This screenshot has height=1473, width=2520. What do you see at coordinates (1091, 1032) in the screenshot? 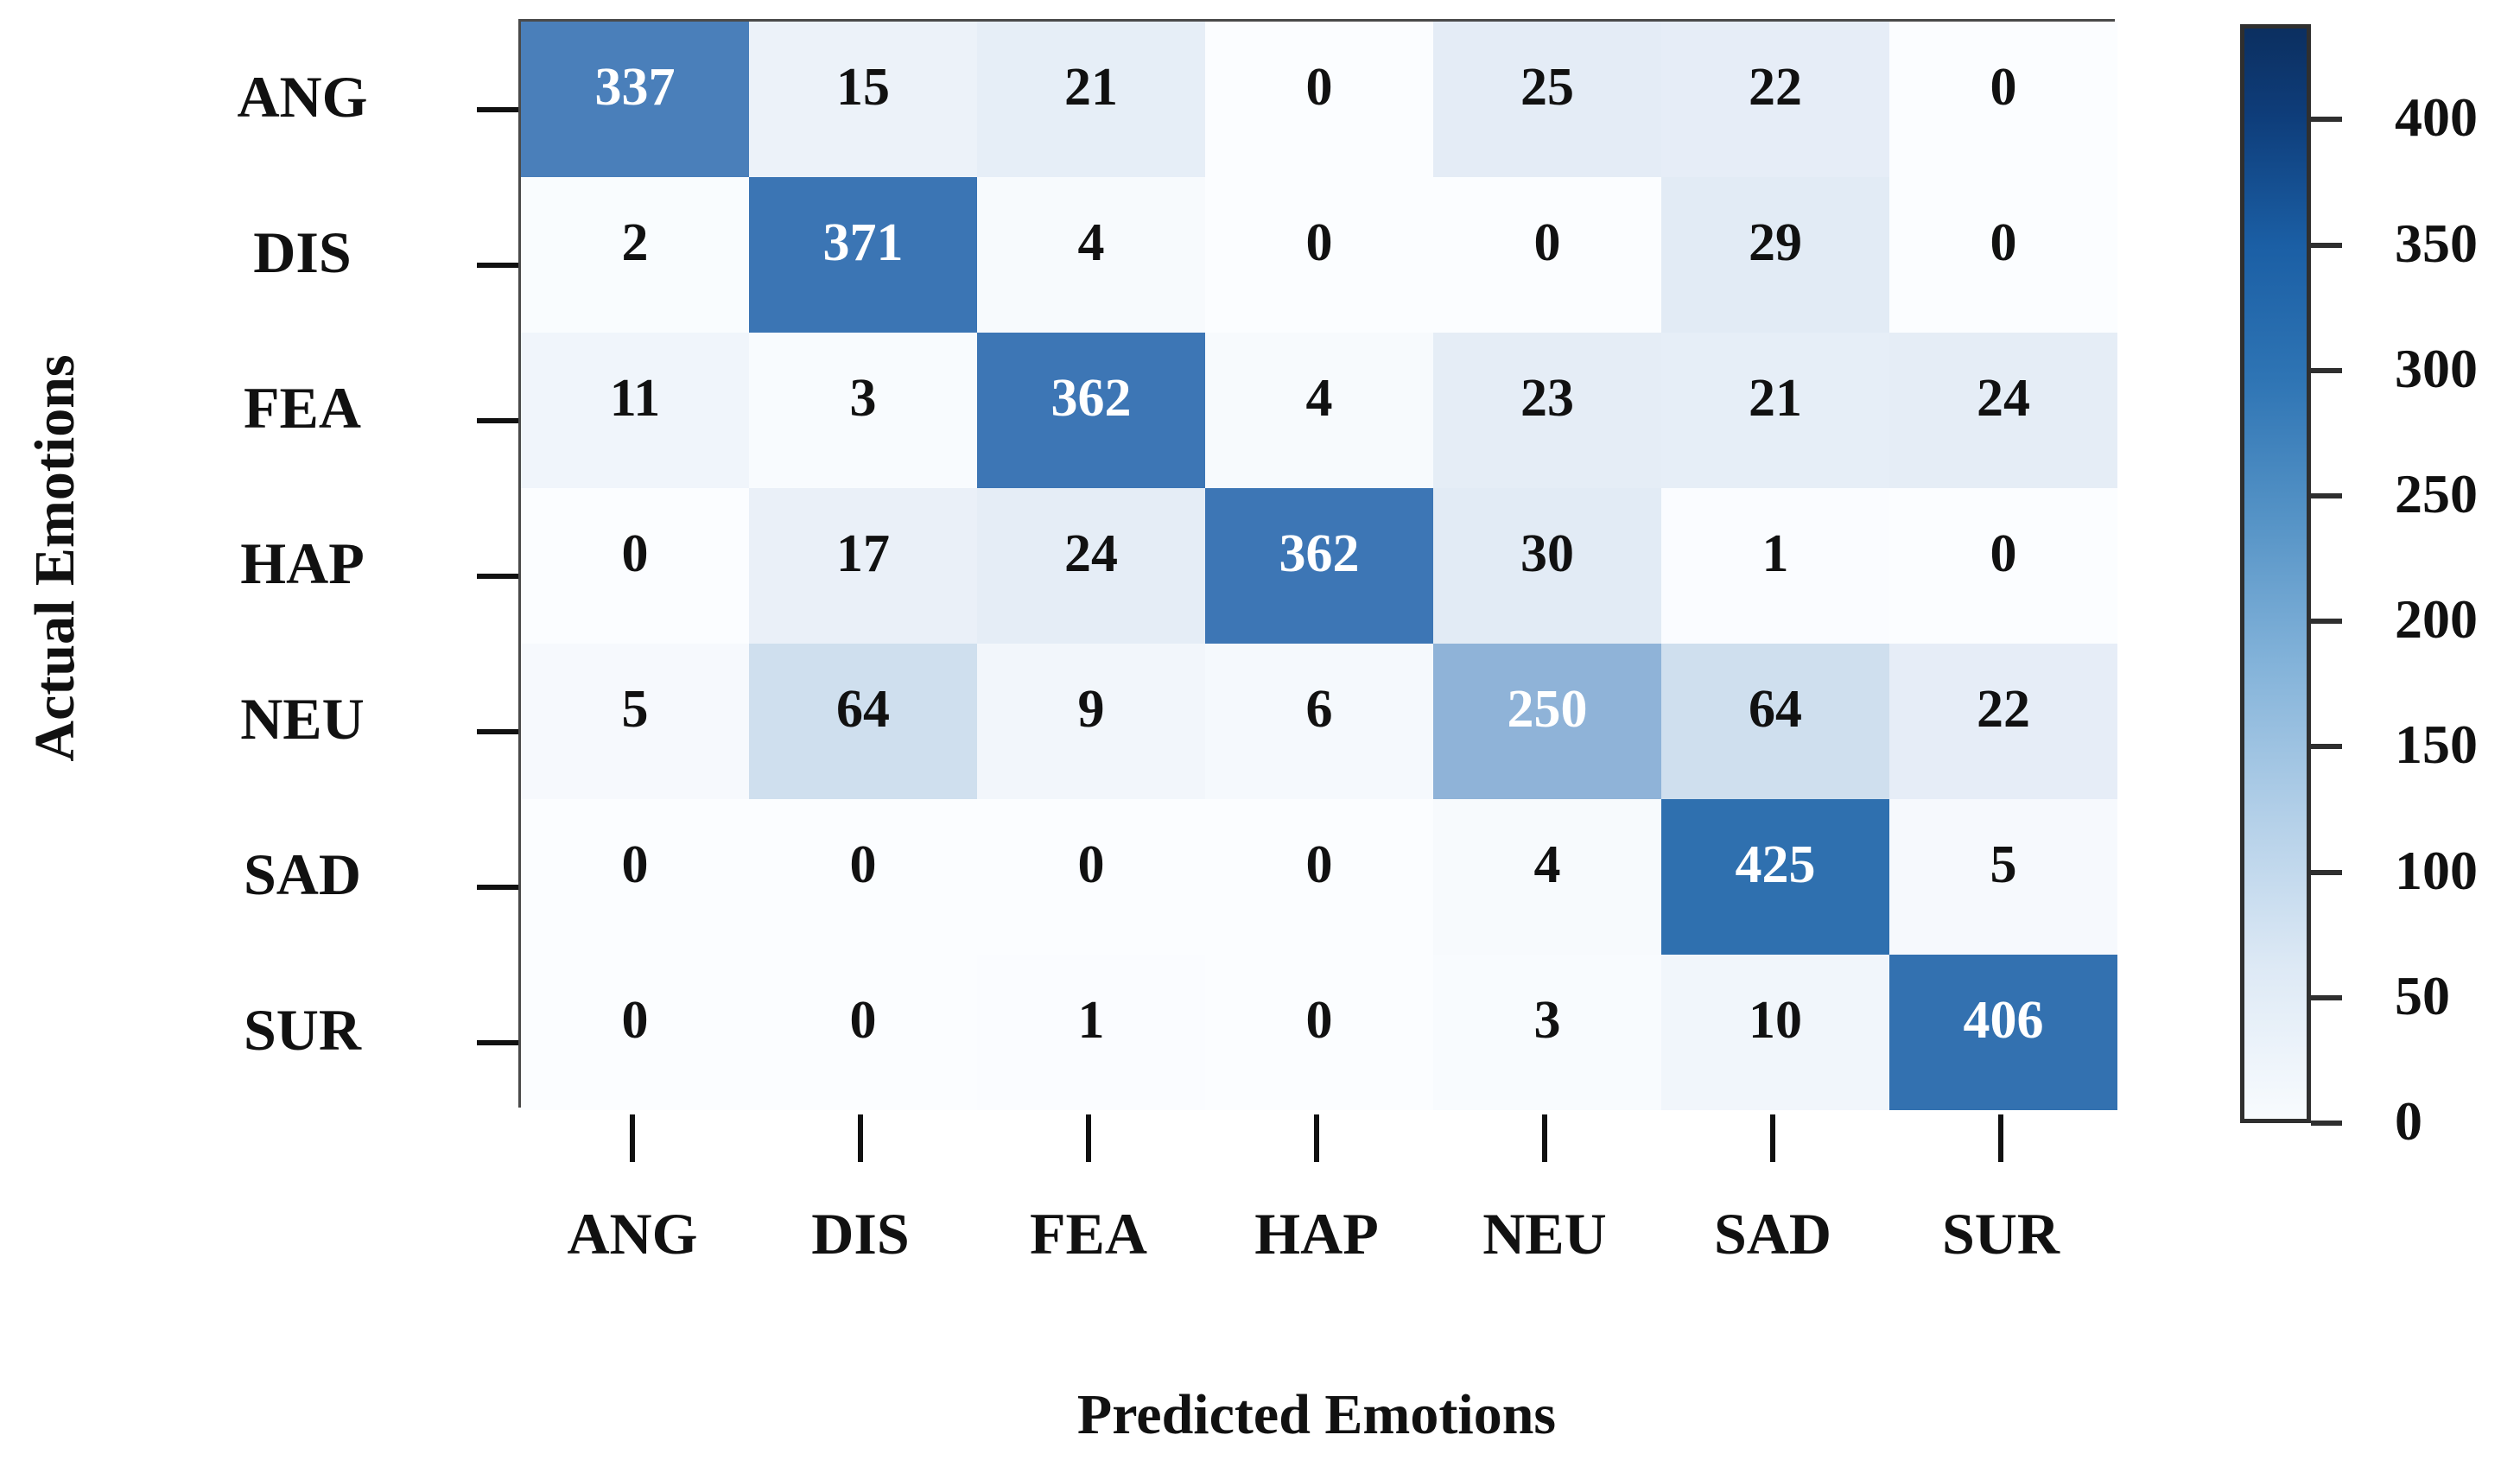
I see `heatmap-cell: 1` at bounding box center [1091, 1032].